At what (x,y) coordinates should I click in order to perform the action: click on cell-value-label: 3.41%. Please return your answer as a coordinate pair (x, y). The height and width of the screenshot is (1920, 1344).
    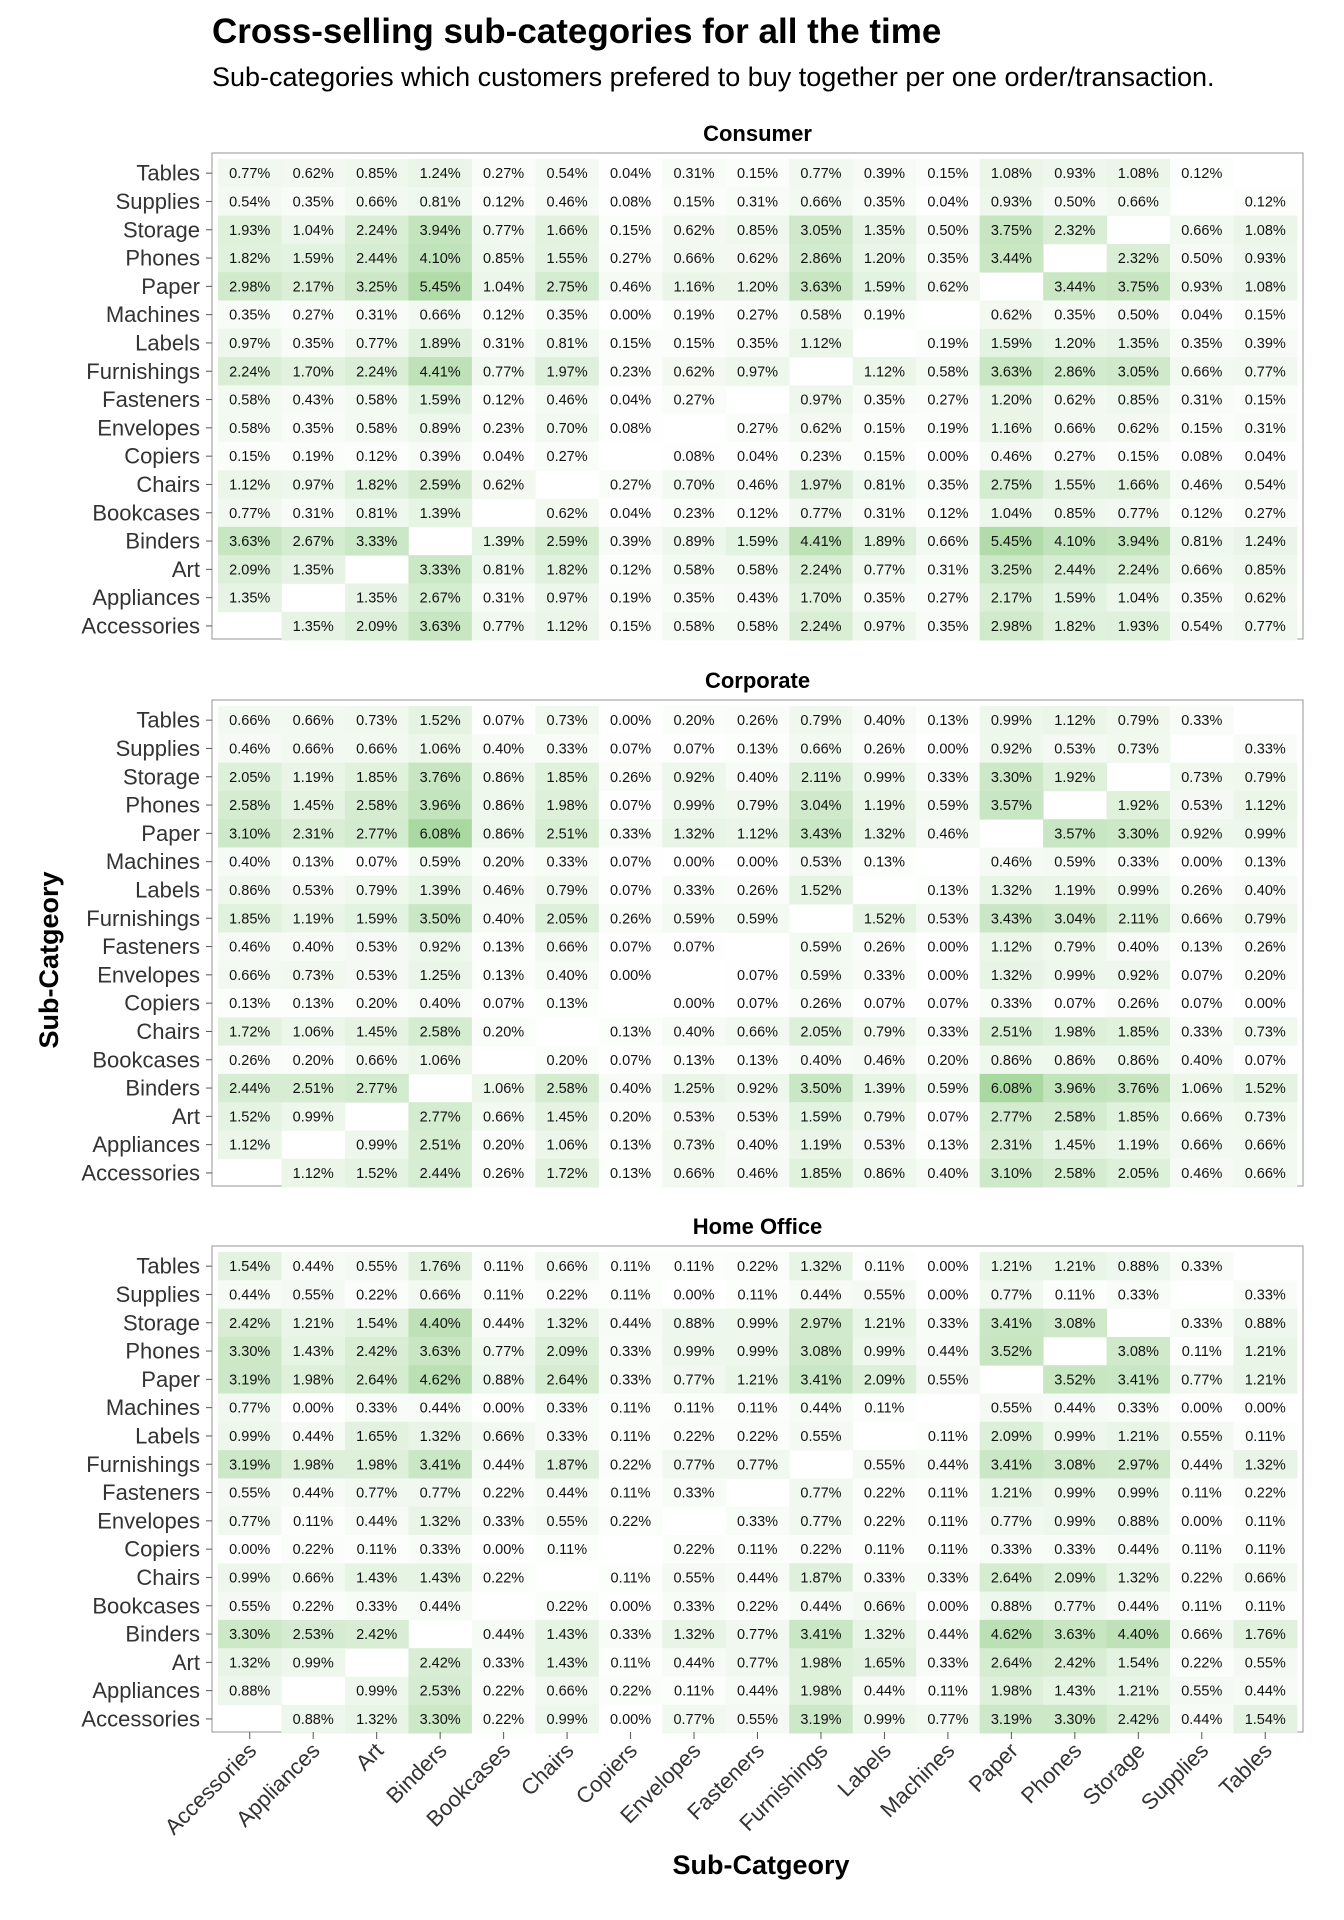
    Looking at the image, I should click on (440, 1465).